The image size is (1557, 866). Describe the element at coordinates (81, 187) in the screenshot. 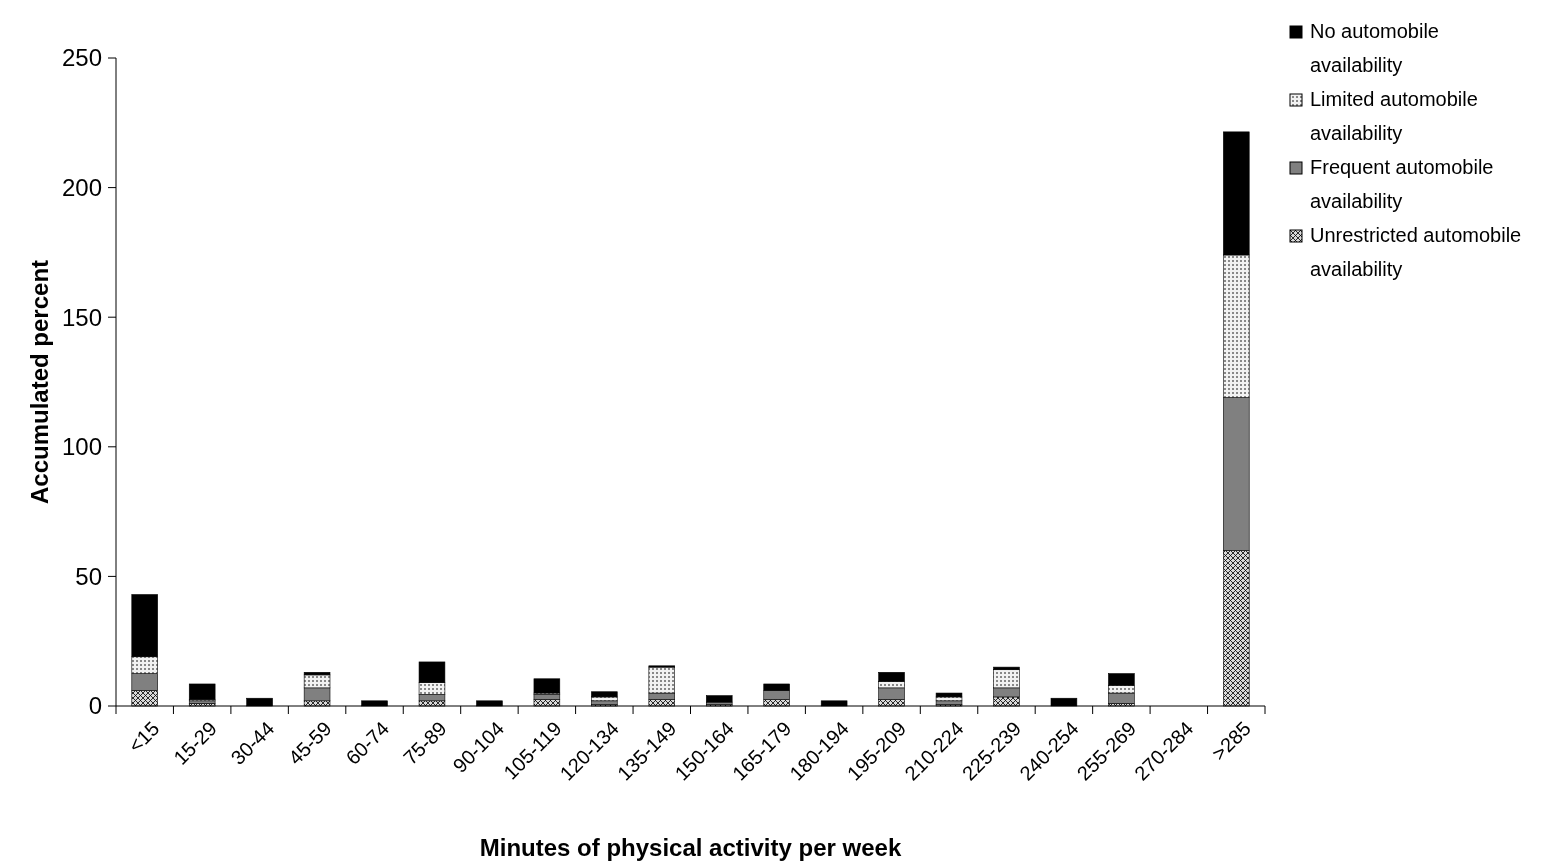

I see `y-tick-label: 200` at that location.